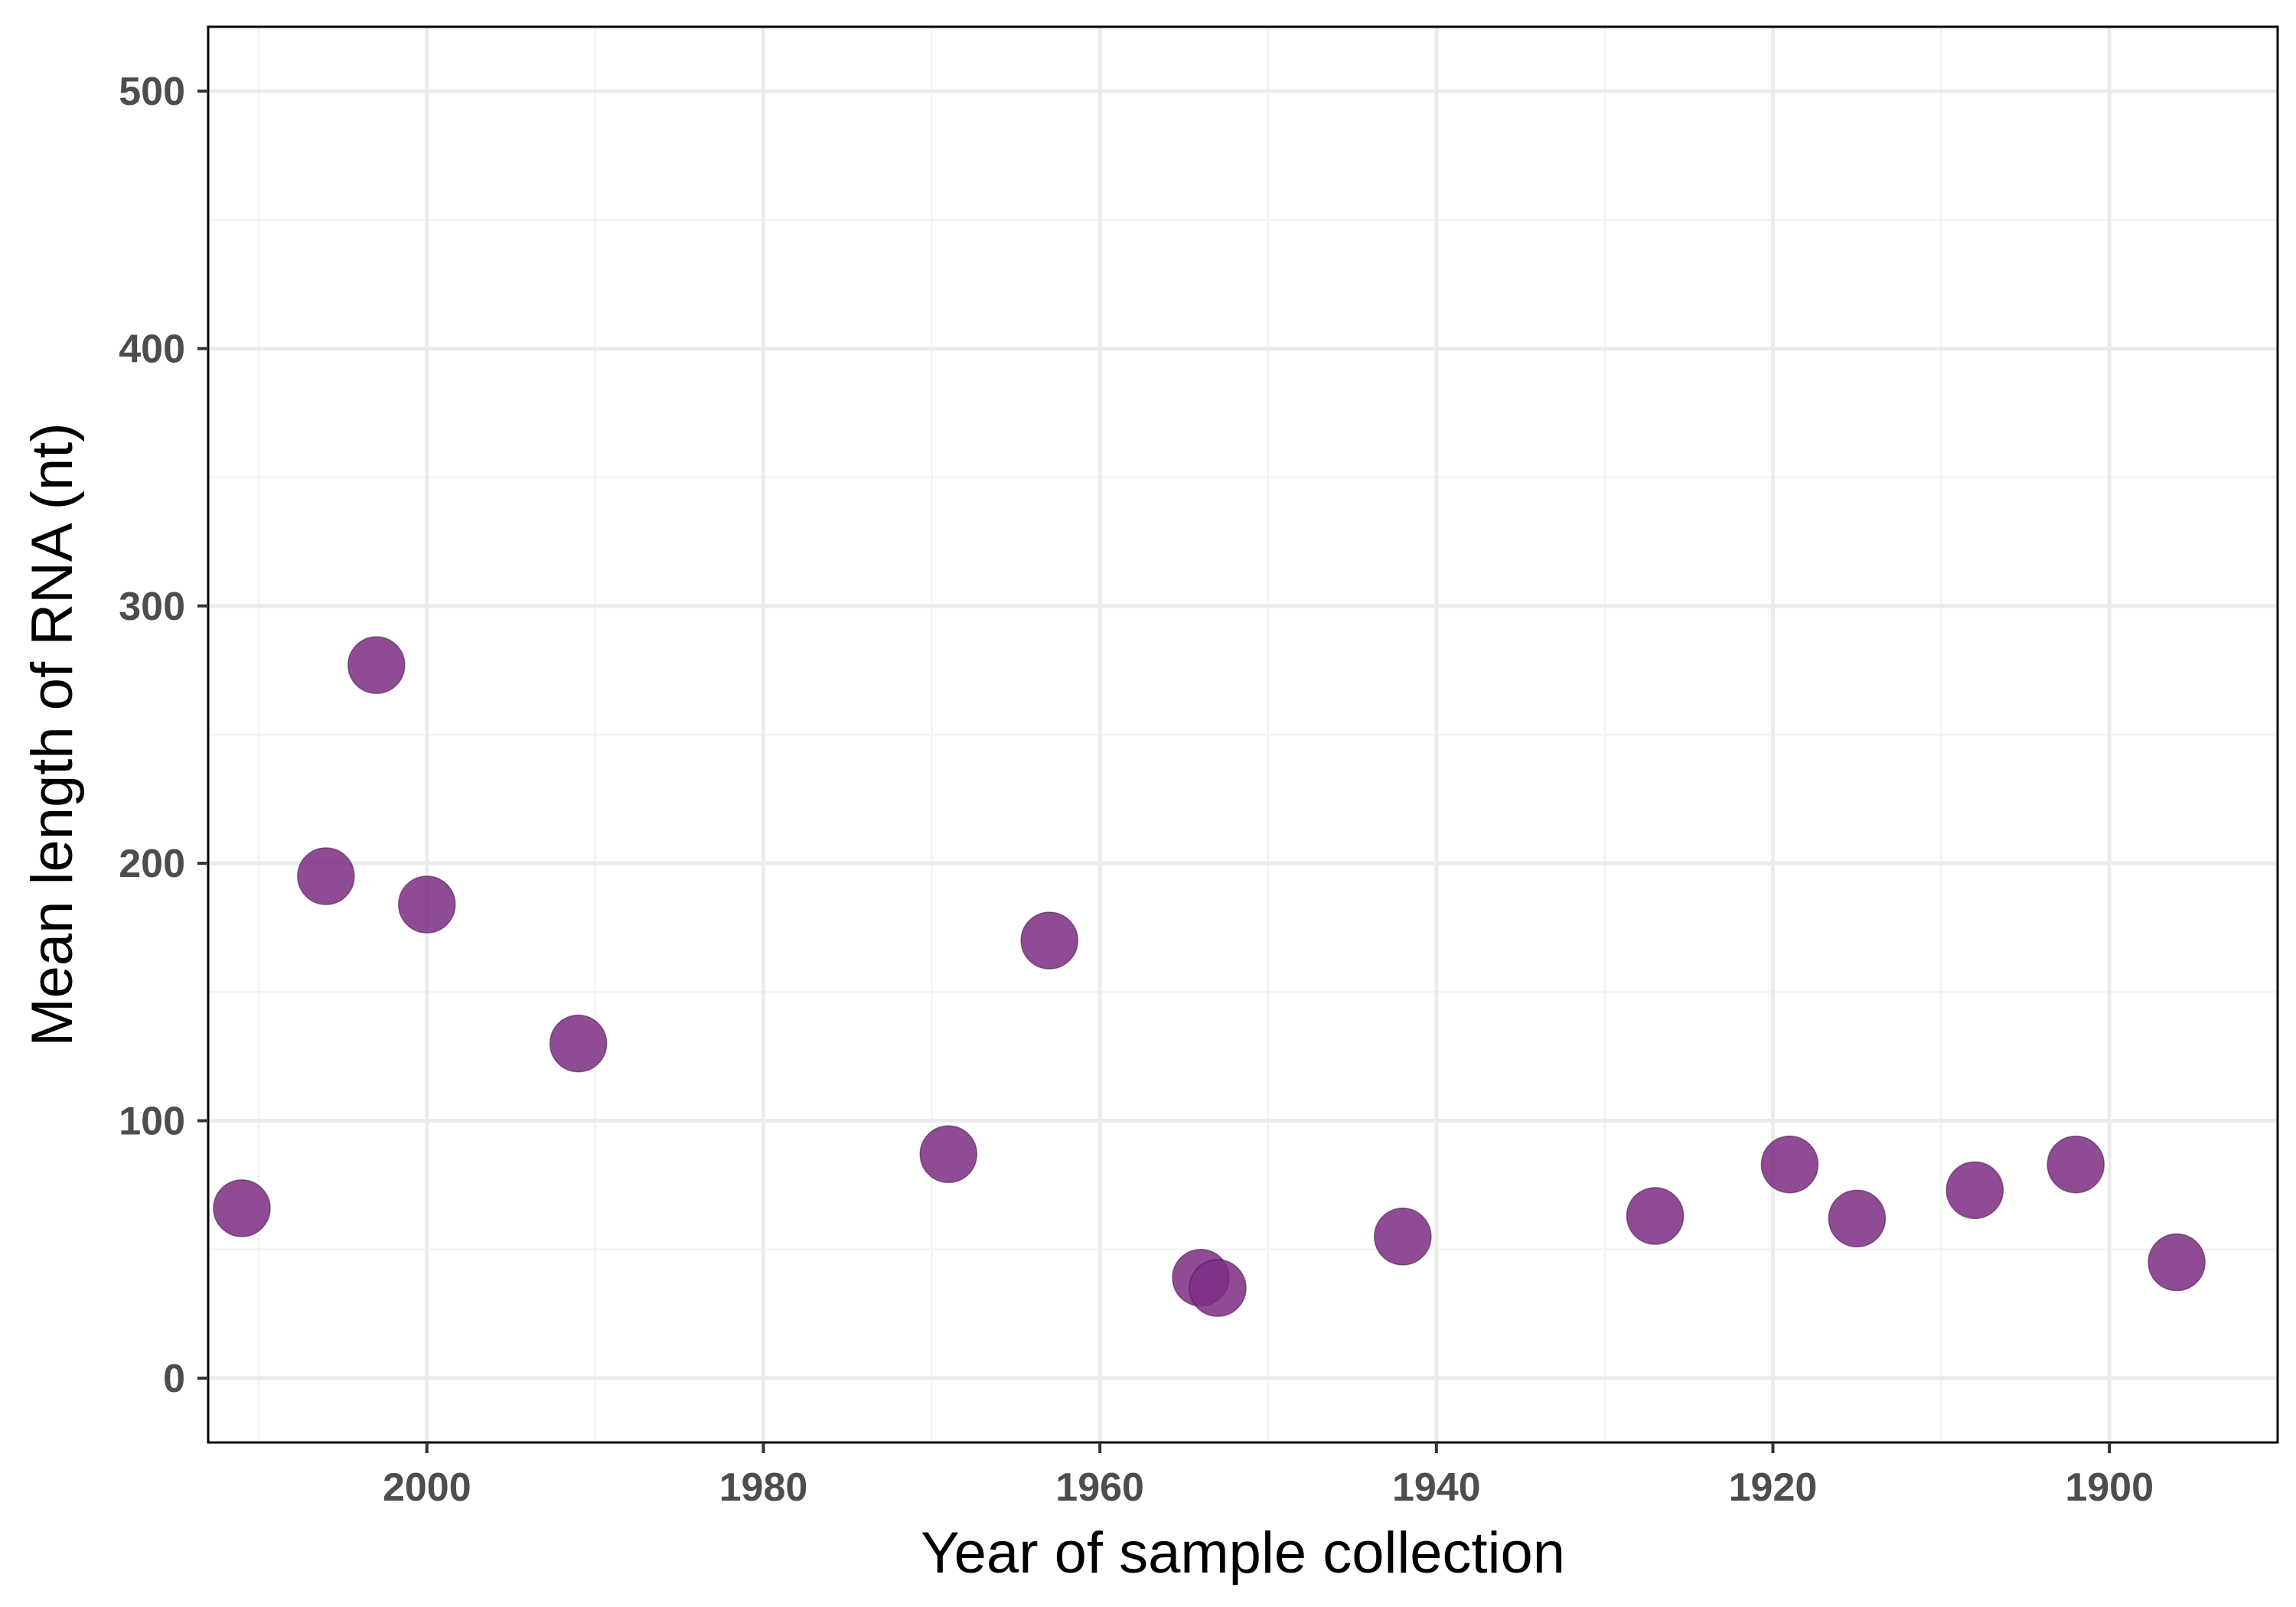 This screenshot has width=2296, height=1607. Describe the element at coordinates (152, 607) in the screenshot. I see `y-tick-label: 300` at that location.